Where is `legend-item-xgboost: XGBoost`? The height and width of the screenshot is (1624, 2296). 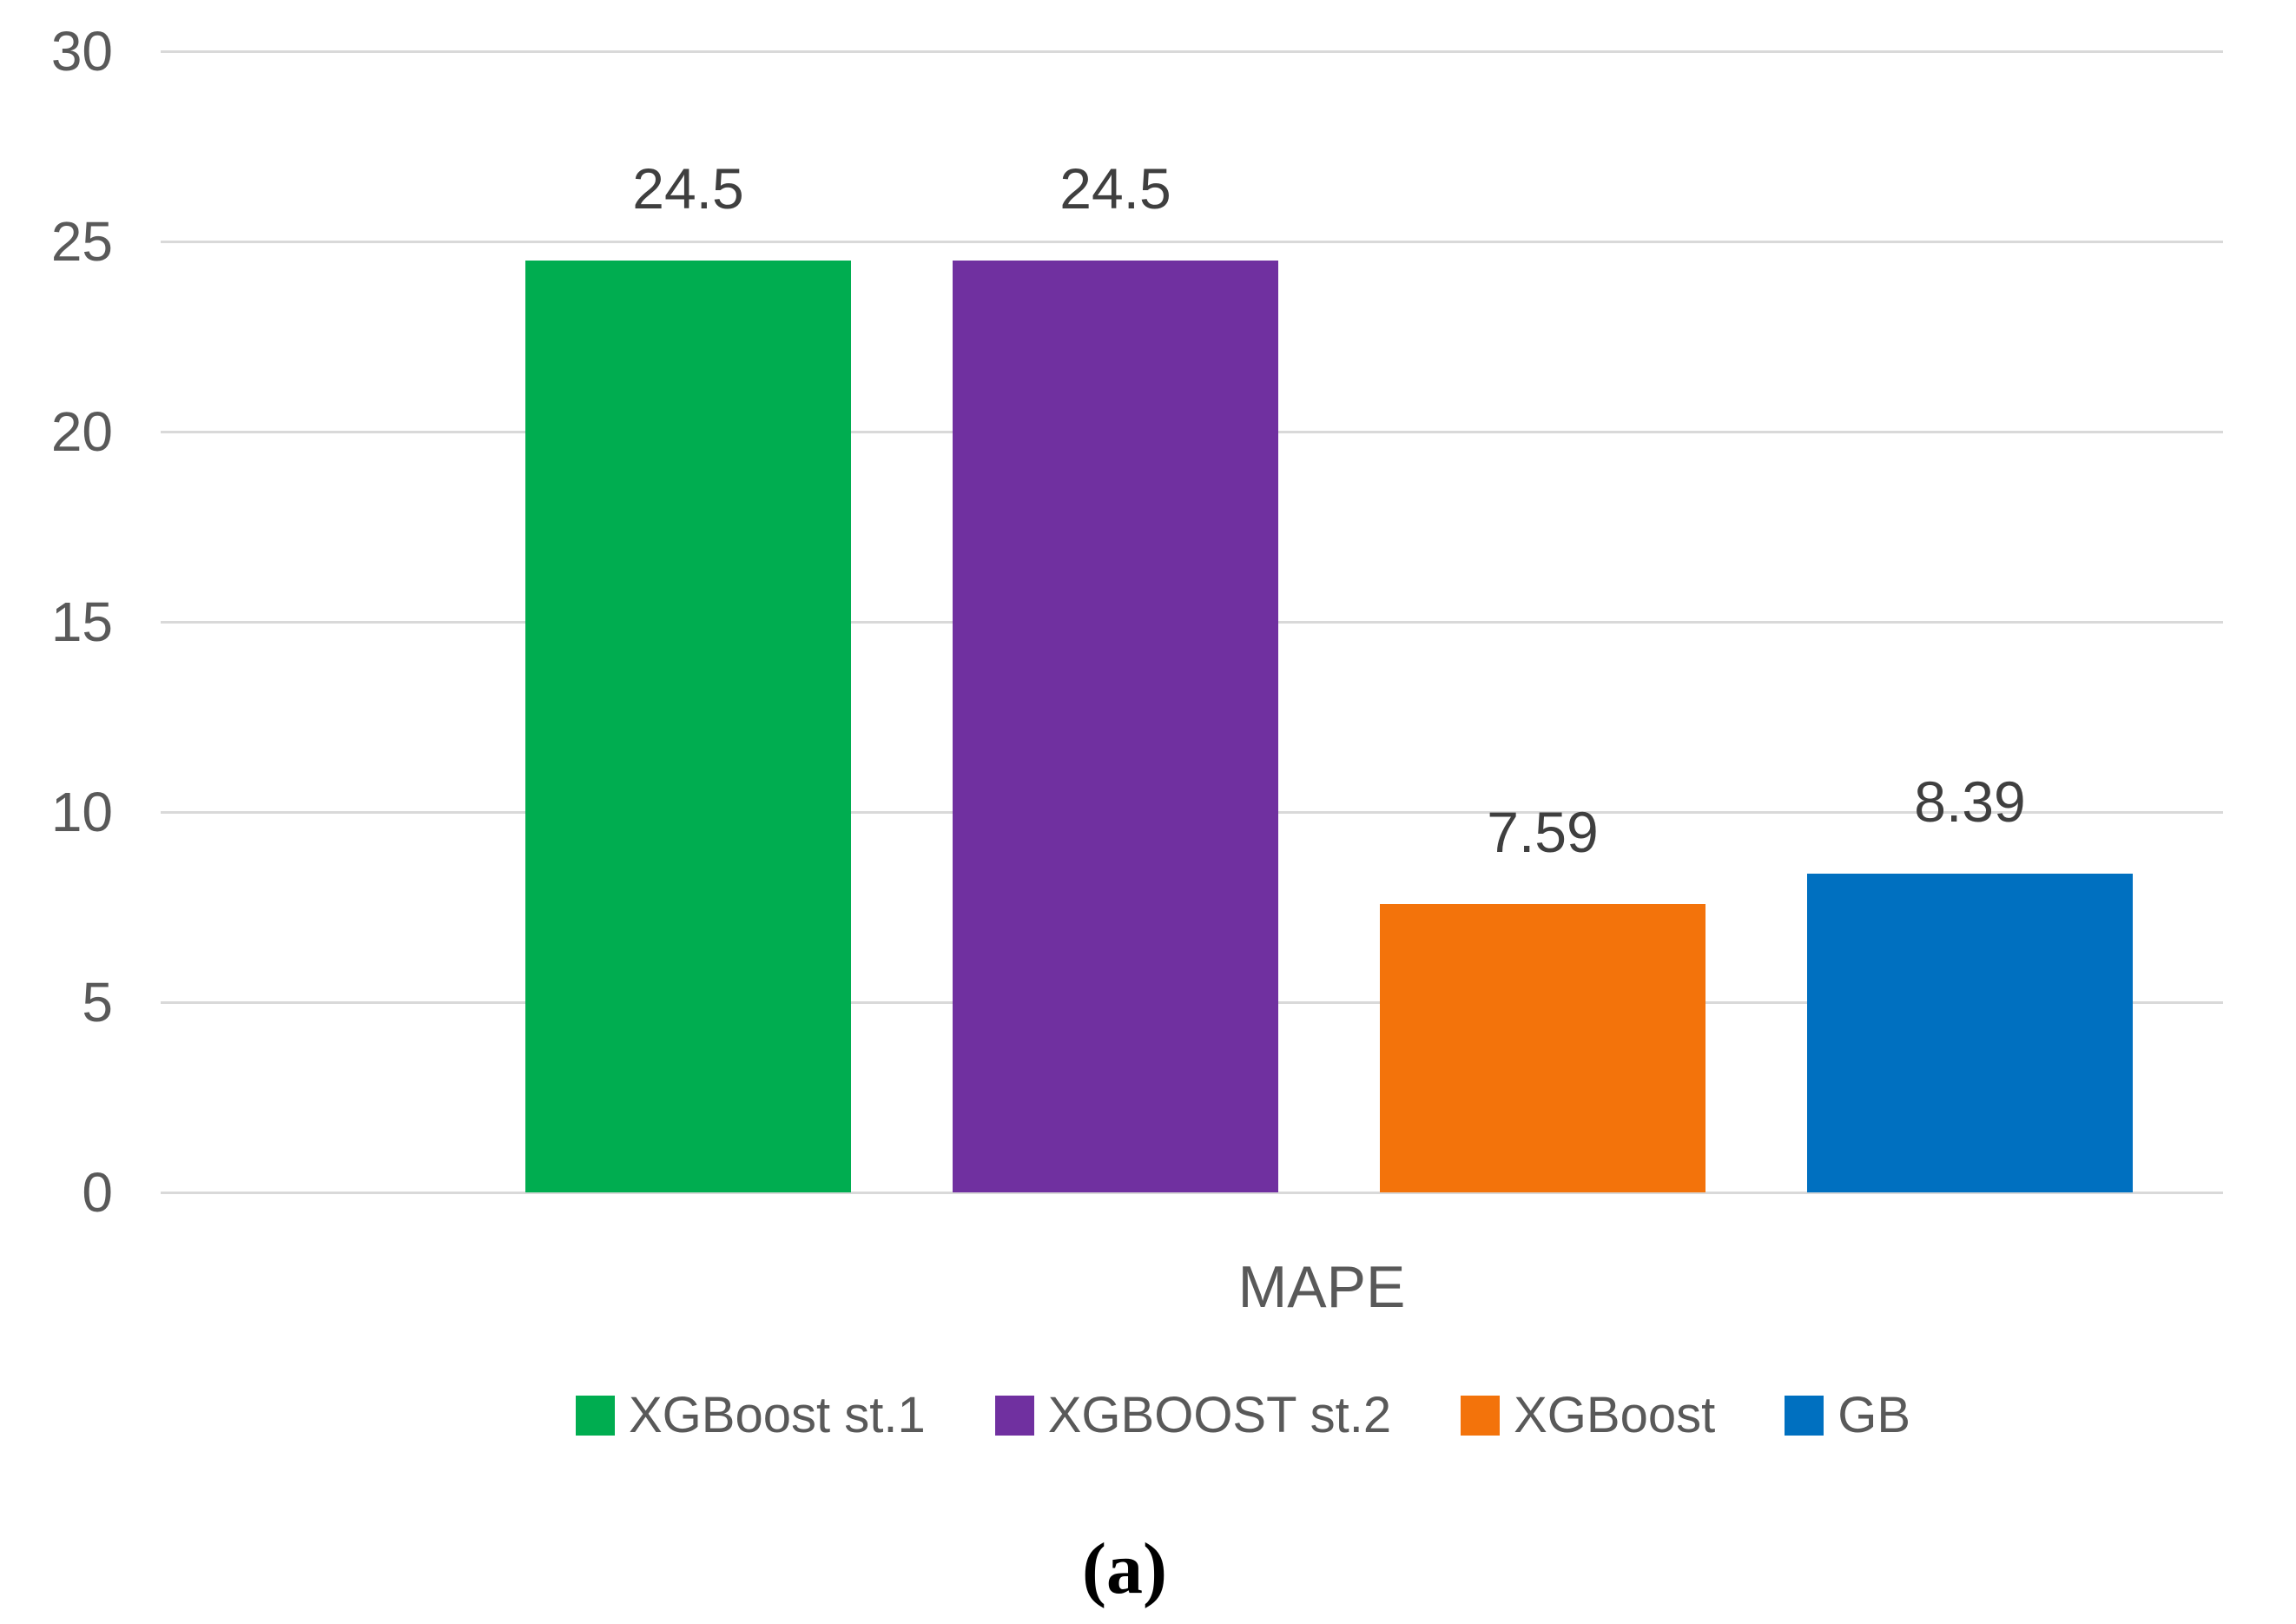 legend-item-xgboost: XGBoost is located at coordinates (1588, 1416).